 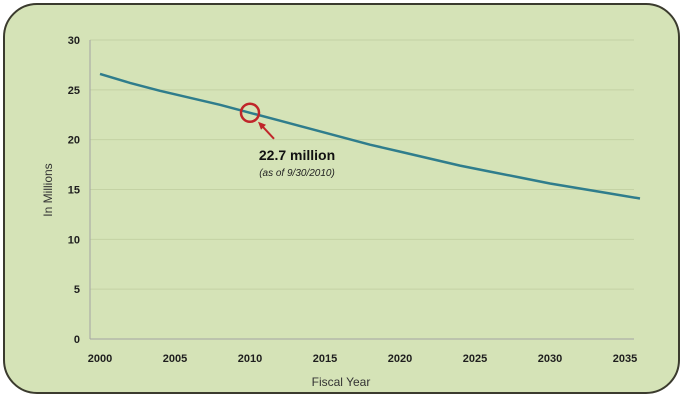 What do you see at coordinates (550, 359) in the screenshot?
I see `x-tick-label: 2030` at bounding box center [550, 359].